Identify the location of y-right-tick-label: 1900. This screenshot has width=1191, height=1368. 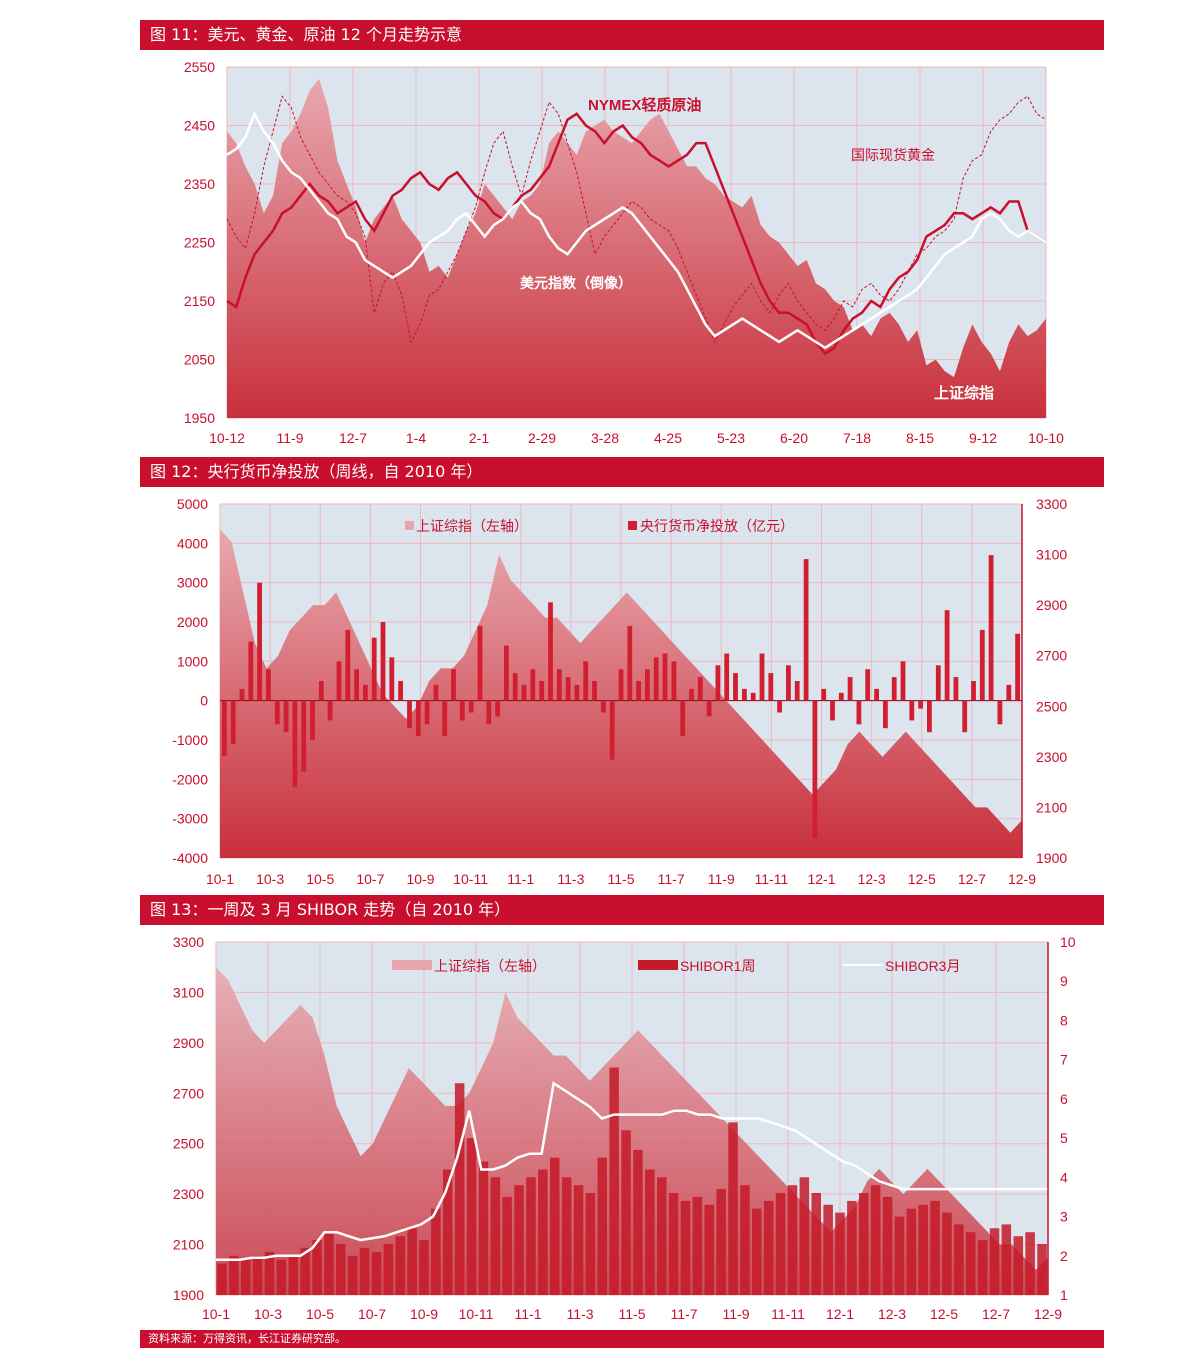
(1051, 858).